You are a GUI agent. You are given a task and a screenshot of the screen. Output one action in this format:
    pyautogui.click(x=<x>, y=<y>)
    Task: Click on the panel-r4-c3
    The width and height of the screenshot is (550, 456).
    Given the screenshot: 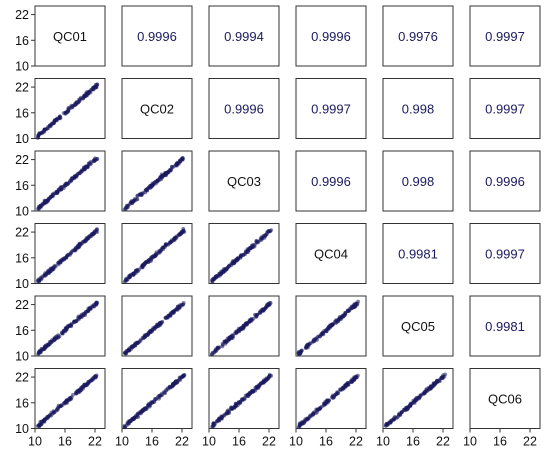 What is the action you would take?
    pyautogui.click(x=244, y=253)
    